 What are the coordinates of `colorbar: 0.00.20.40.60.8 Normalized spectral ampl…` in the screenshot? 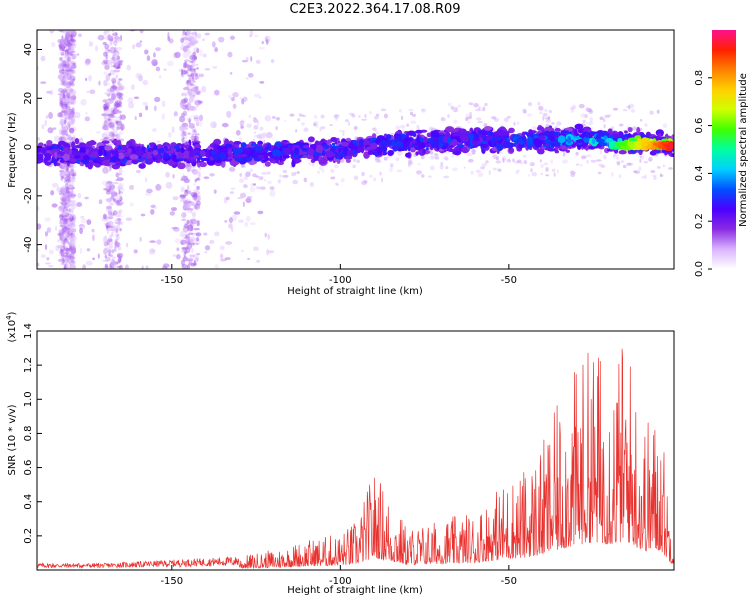 It's located at (721, 153).